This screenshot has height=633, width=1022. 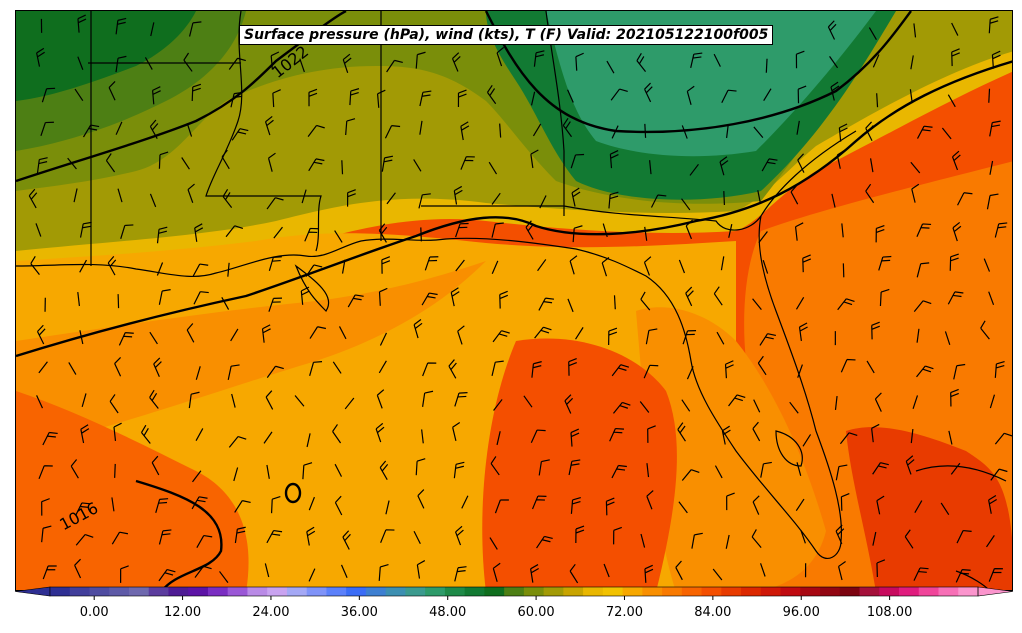 I want to click on colorbar-outline, so click(x=514, y=591).